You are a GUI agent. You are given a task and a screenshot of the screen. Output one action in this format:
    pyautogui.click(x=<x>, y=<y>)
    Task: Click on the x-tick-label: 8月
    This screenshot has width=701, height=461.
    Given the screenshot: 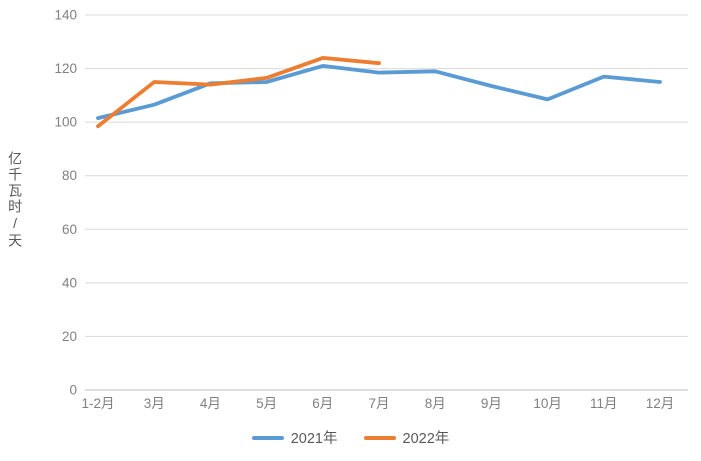 What is the action you would take?
    pyautogui.click(x=435, y=403)
    